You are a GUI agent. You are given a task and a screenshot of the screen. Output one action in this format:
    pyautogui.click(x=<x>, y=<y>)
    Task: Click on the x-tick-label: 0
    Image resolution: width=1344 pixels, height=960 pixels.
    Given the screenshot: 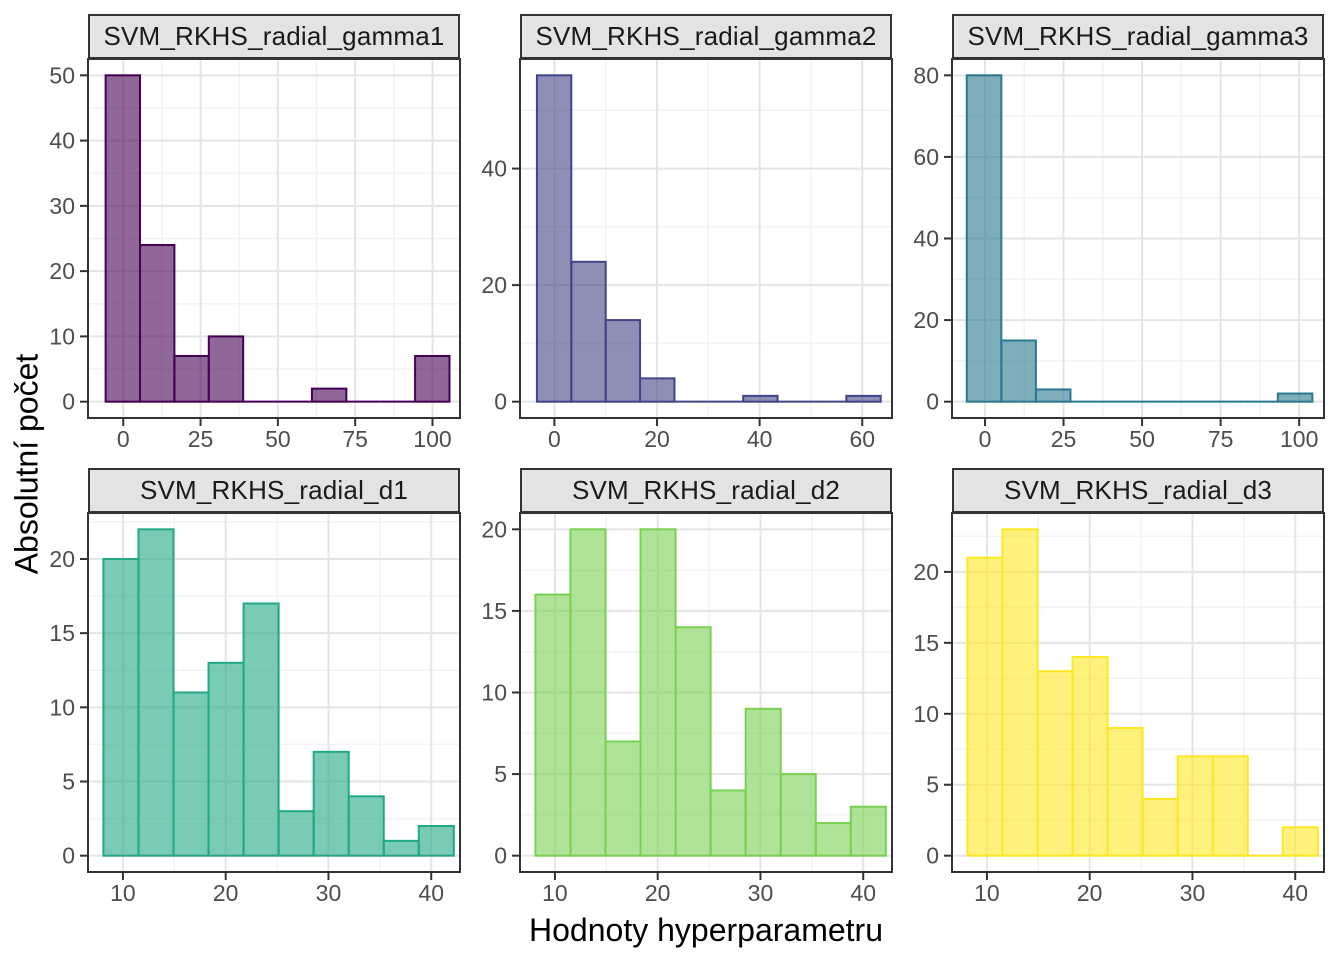 What is the action you would take?
    pyautogui.click(x=554, y=439)
    